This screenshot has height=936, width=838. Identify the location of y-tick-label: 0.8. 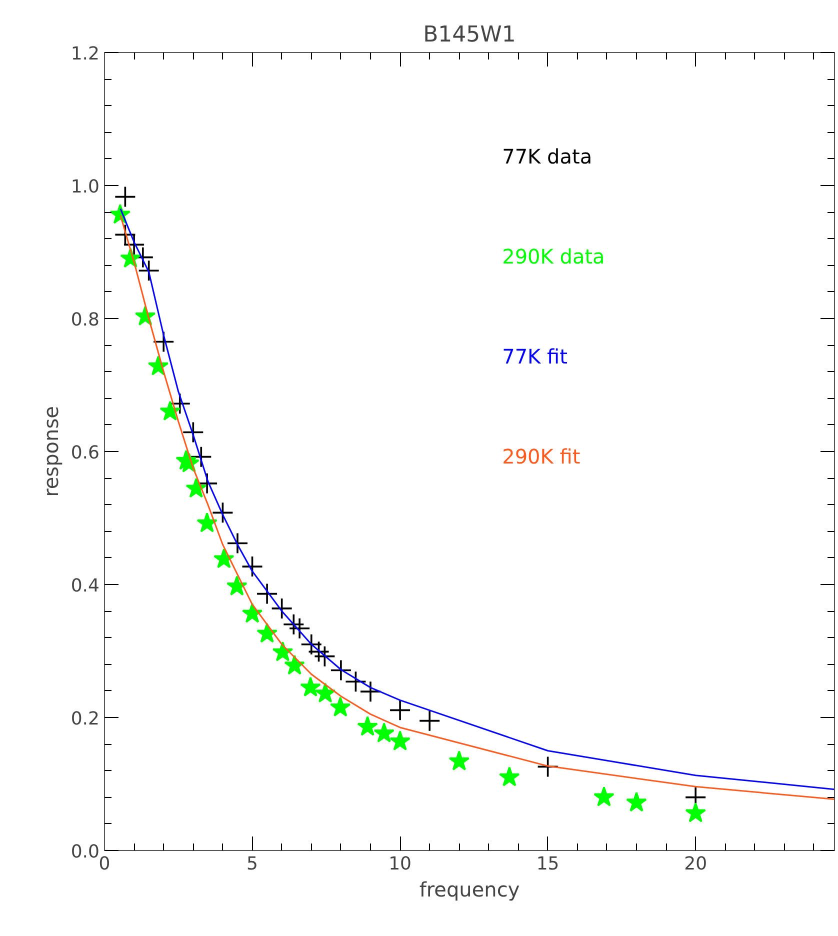
(85, 320).